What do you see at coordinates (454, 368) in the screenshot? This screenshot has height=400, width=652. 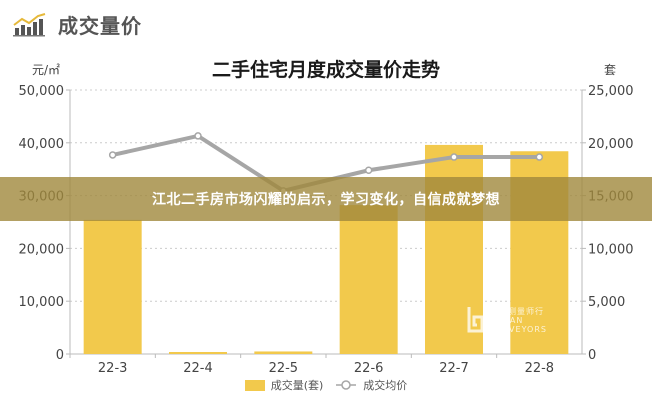 I see `x-tick-label: 22-7` at bounding box center [454, 368].